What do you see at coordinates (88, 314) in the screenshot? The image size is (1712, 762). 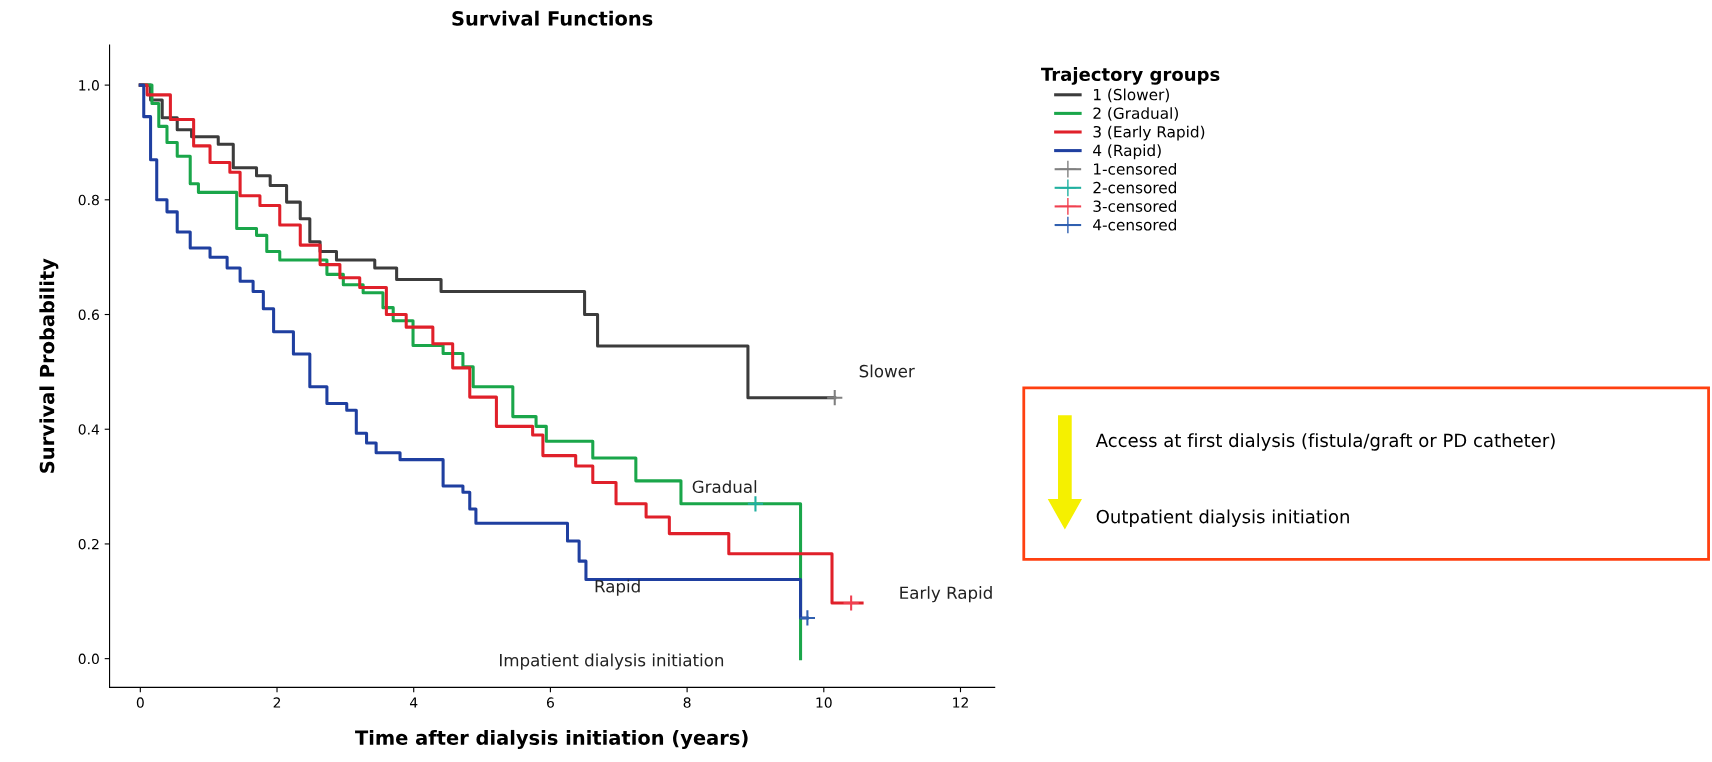 I see `y-tick-label: 0.6` at bounding box center [88, 314].